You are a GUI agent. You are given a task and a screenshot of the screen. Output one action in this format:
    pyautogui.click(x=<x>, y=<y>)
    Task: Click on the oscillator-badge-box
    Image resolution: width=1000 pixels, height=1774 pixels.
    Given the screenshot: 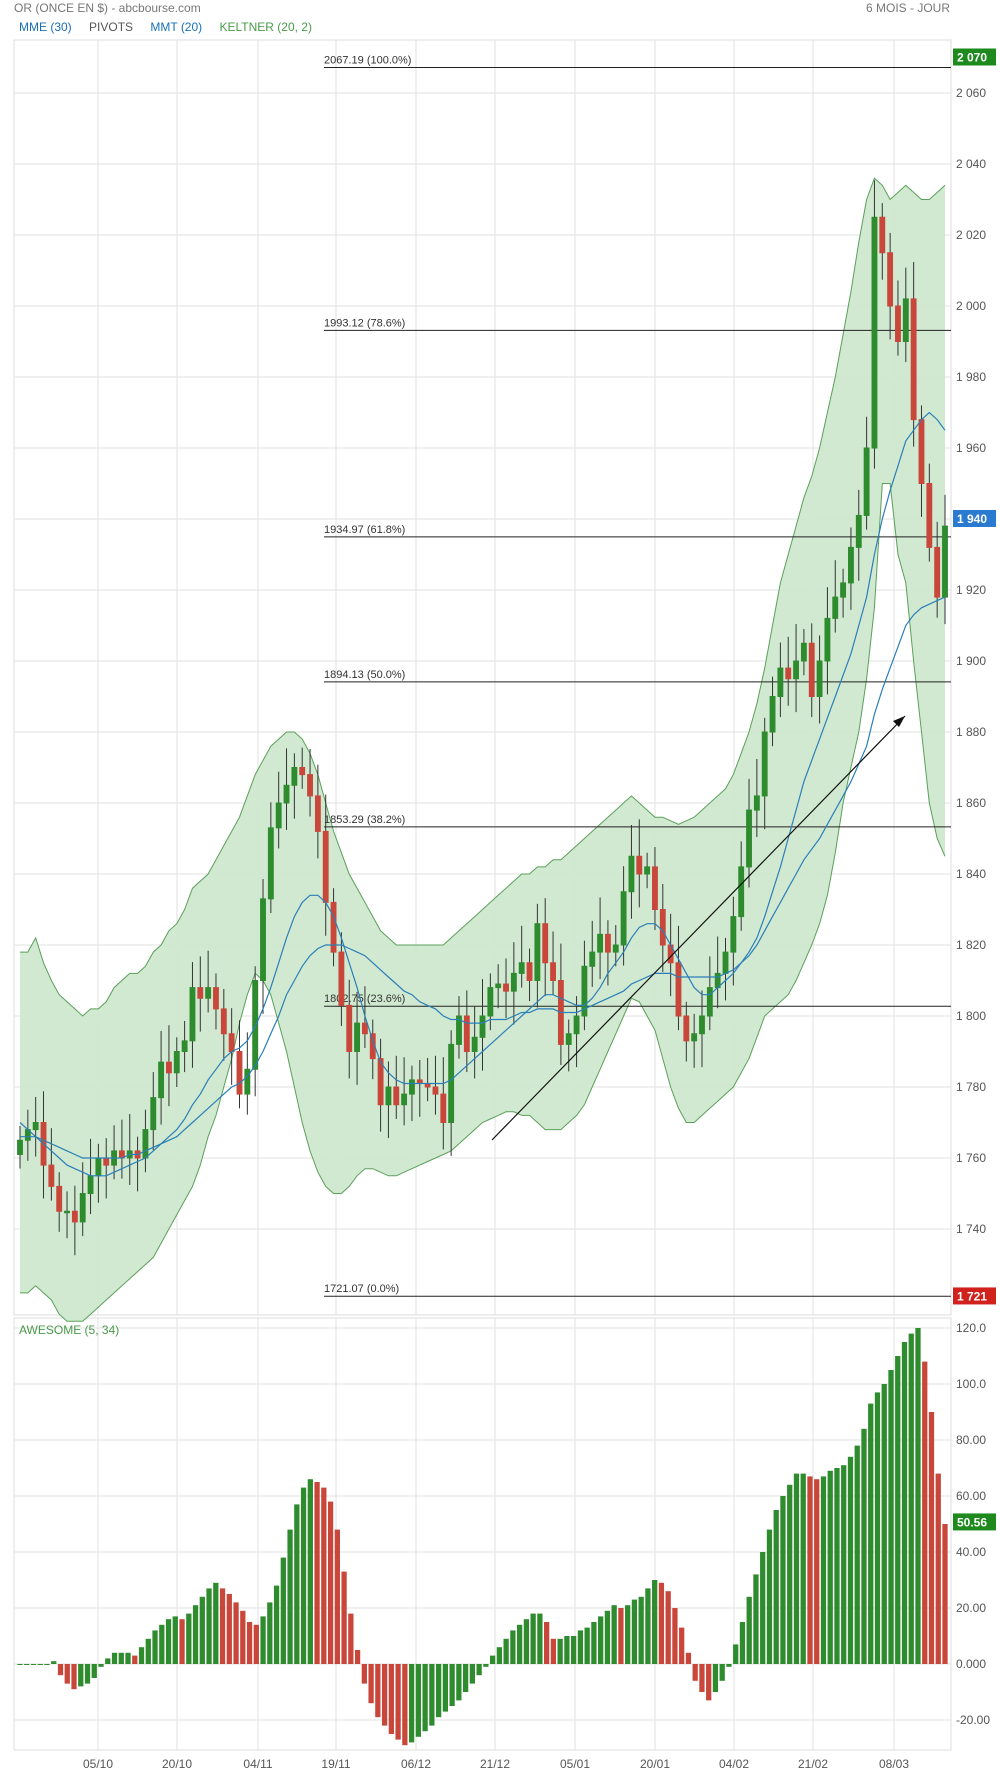 What is the action you would take?
    pyautogui.click(x=974, y=1522)
    